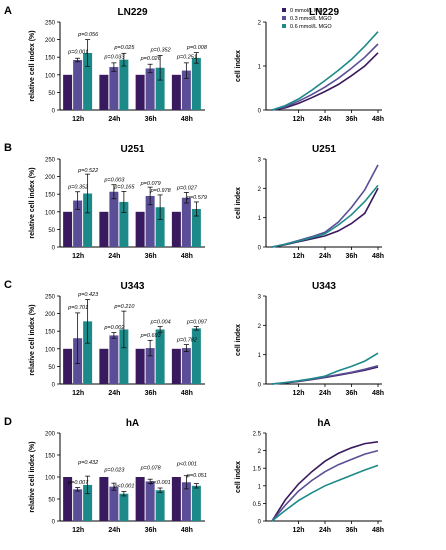 The width and height of the screenshot is (446, 550). Describe the element at coordinates (324, 12) in the screenshot. I see `chart-title: LN229` at that location.